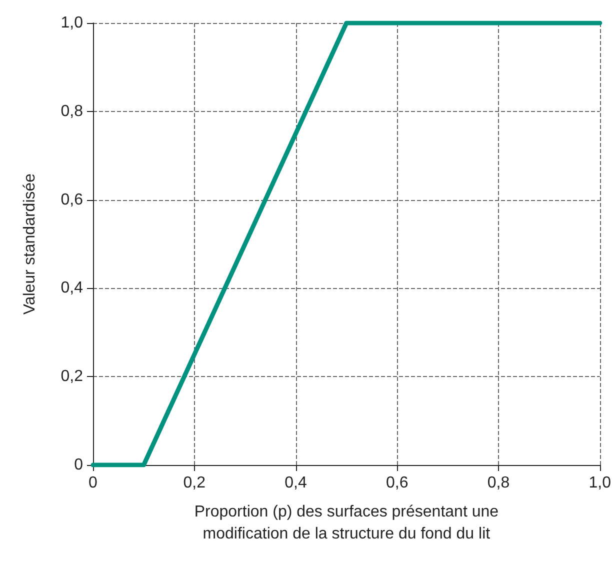 Image resolution: width=614 pixels, height=572 pixels. What do you see at coordinates (600, 483) in the screenshot?
I see `x-tick-label: 1,0` at bounding box center [600, 483].